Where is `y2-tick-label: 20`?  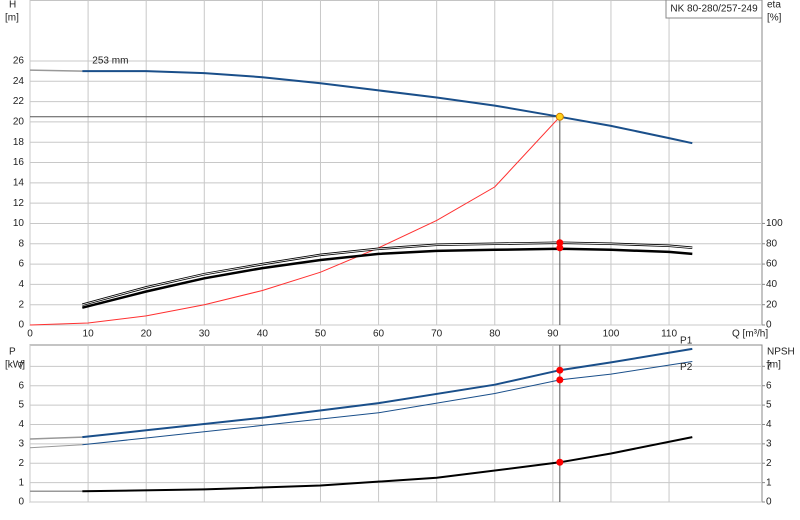
y2-tick-label: 20 is located at coordinates (772, 304).